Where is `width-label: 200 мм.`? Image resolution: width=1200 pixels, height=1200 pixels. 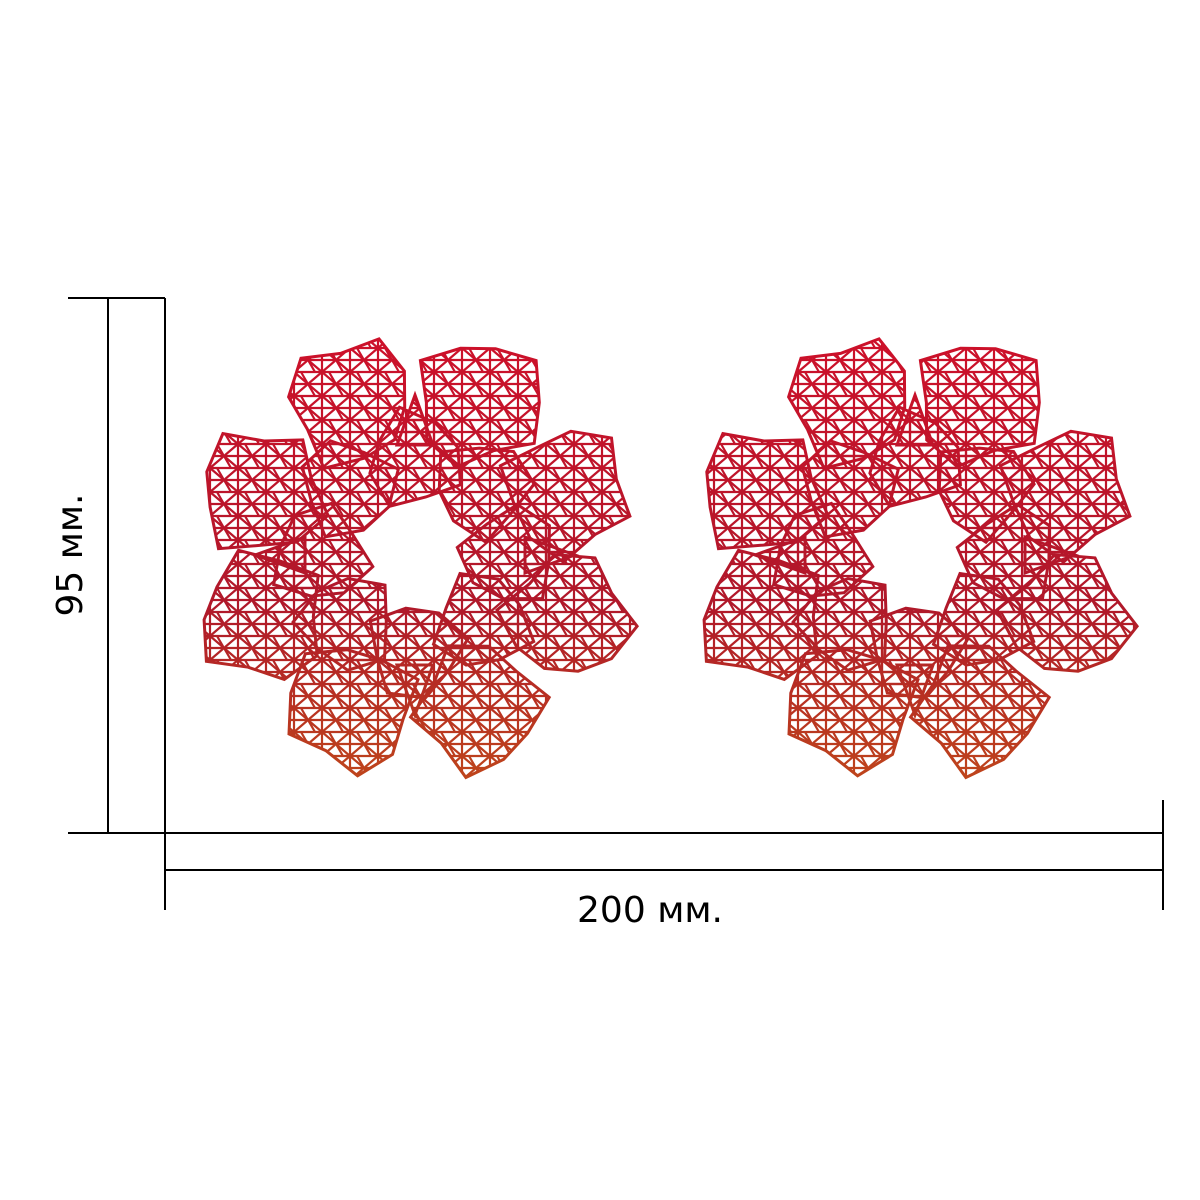
width-label: 200 мм. is located at coordinates (650, 910).